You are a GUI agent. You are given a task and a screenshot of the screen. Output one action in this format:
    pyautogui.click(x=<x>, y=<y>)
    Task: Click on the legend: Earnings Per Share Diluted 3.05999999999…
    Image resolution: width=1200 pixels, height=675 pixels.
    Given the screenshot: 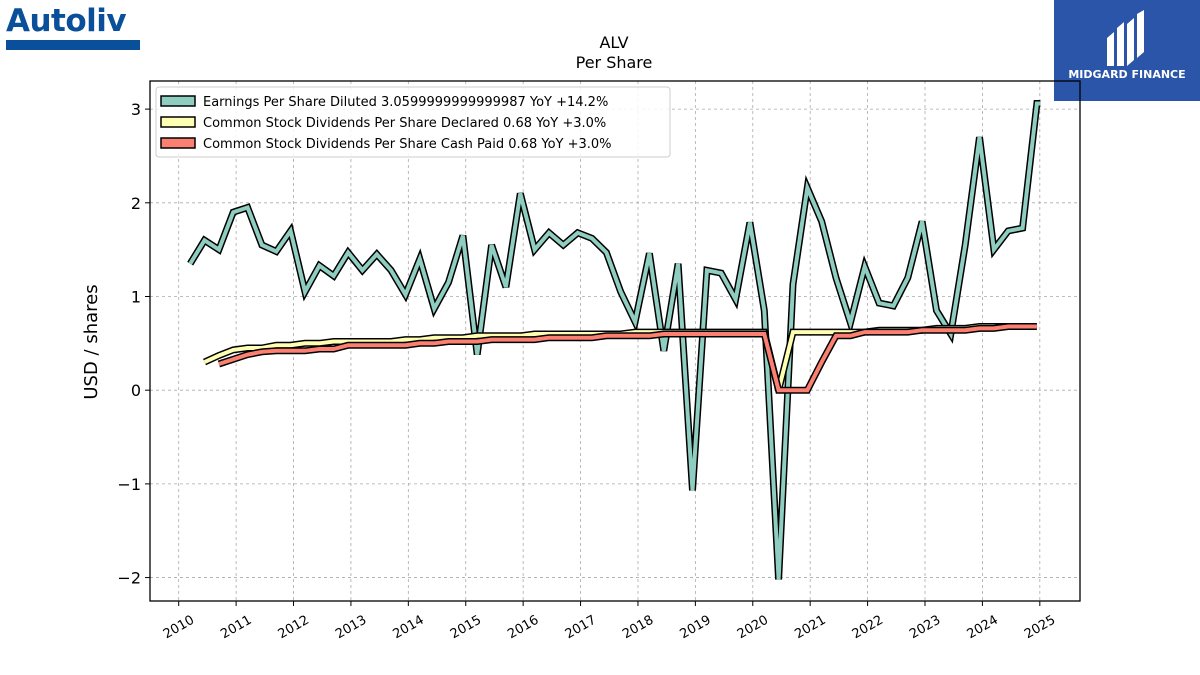 What is the action you would take?
    pyautogui.click(x=413, y=122)
    